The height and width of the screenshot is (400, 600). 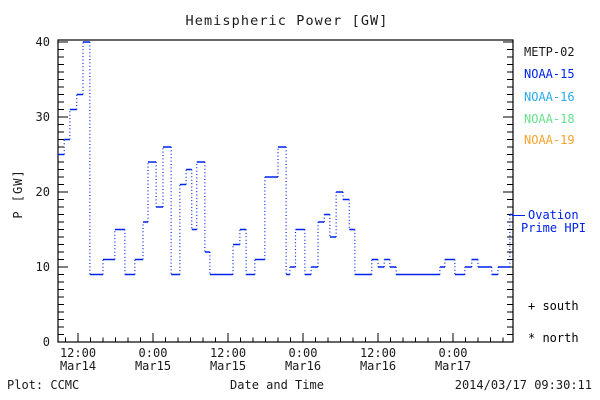 I want to click on x-tick-label: 0:00 Mar15, so click(x=153, y=359).